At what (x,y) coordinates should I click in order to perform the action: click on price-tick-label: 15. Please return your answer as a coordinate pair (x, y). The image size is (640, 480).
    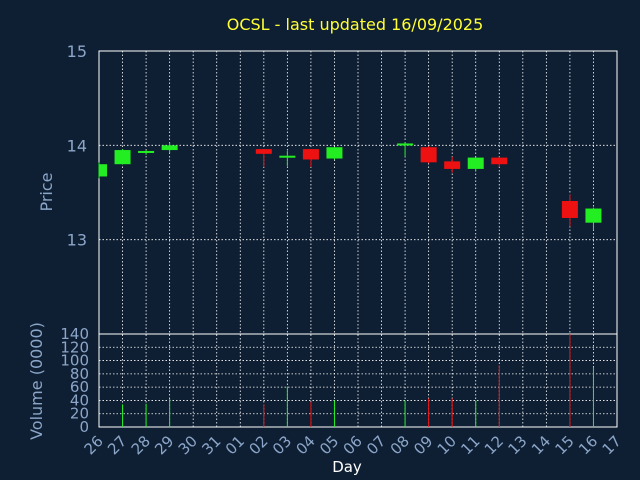
    Looking at the image, I should click on (77, 51).